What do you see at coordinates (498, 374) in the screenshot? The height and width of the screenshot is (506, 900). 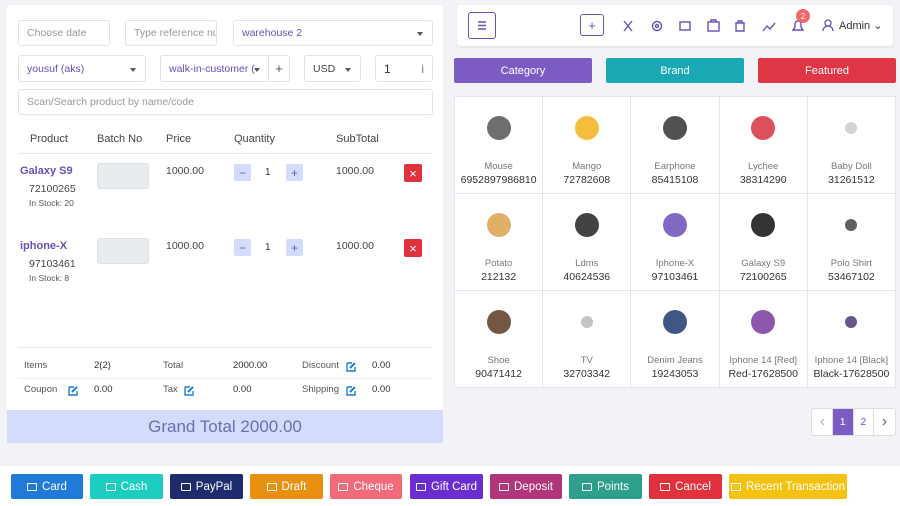 I see `product-code: 90471412` at bounding box center [498, 374].